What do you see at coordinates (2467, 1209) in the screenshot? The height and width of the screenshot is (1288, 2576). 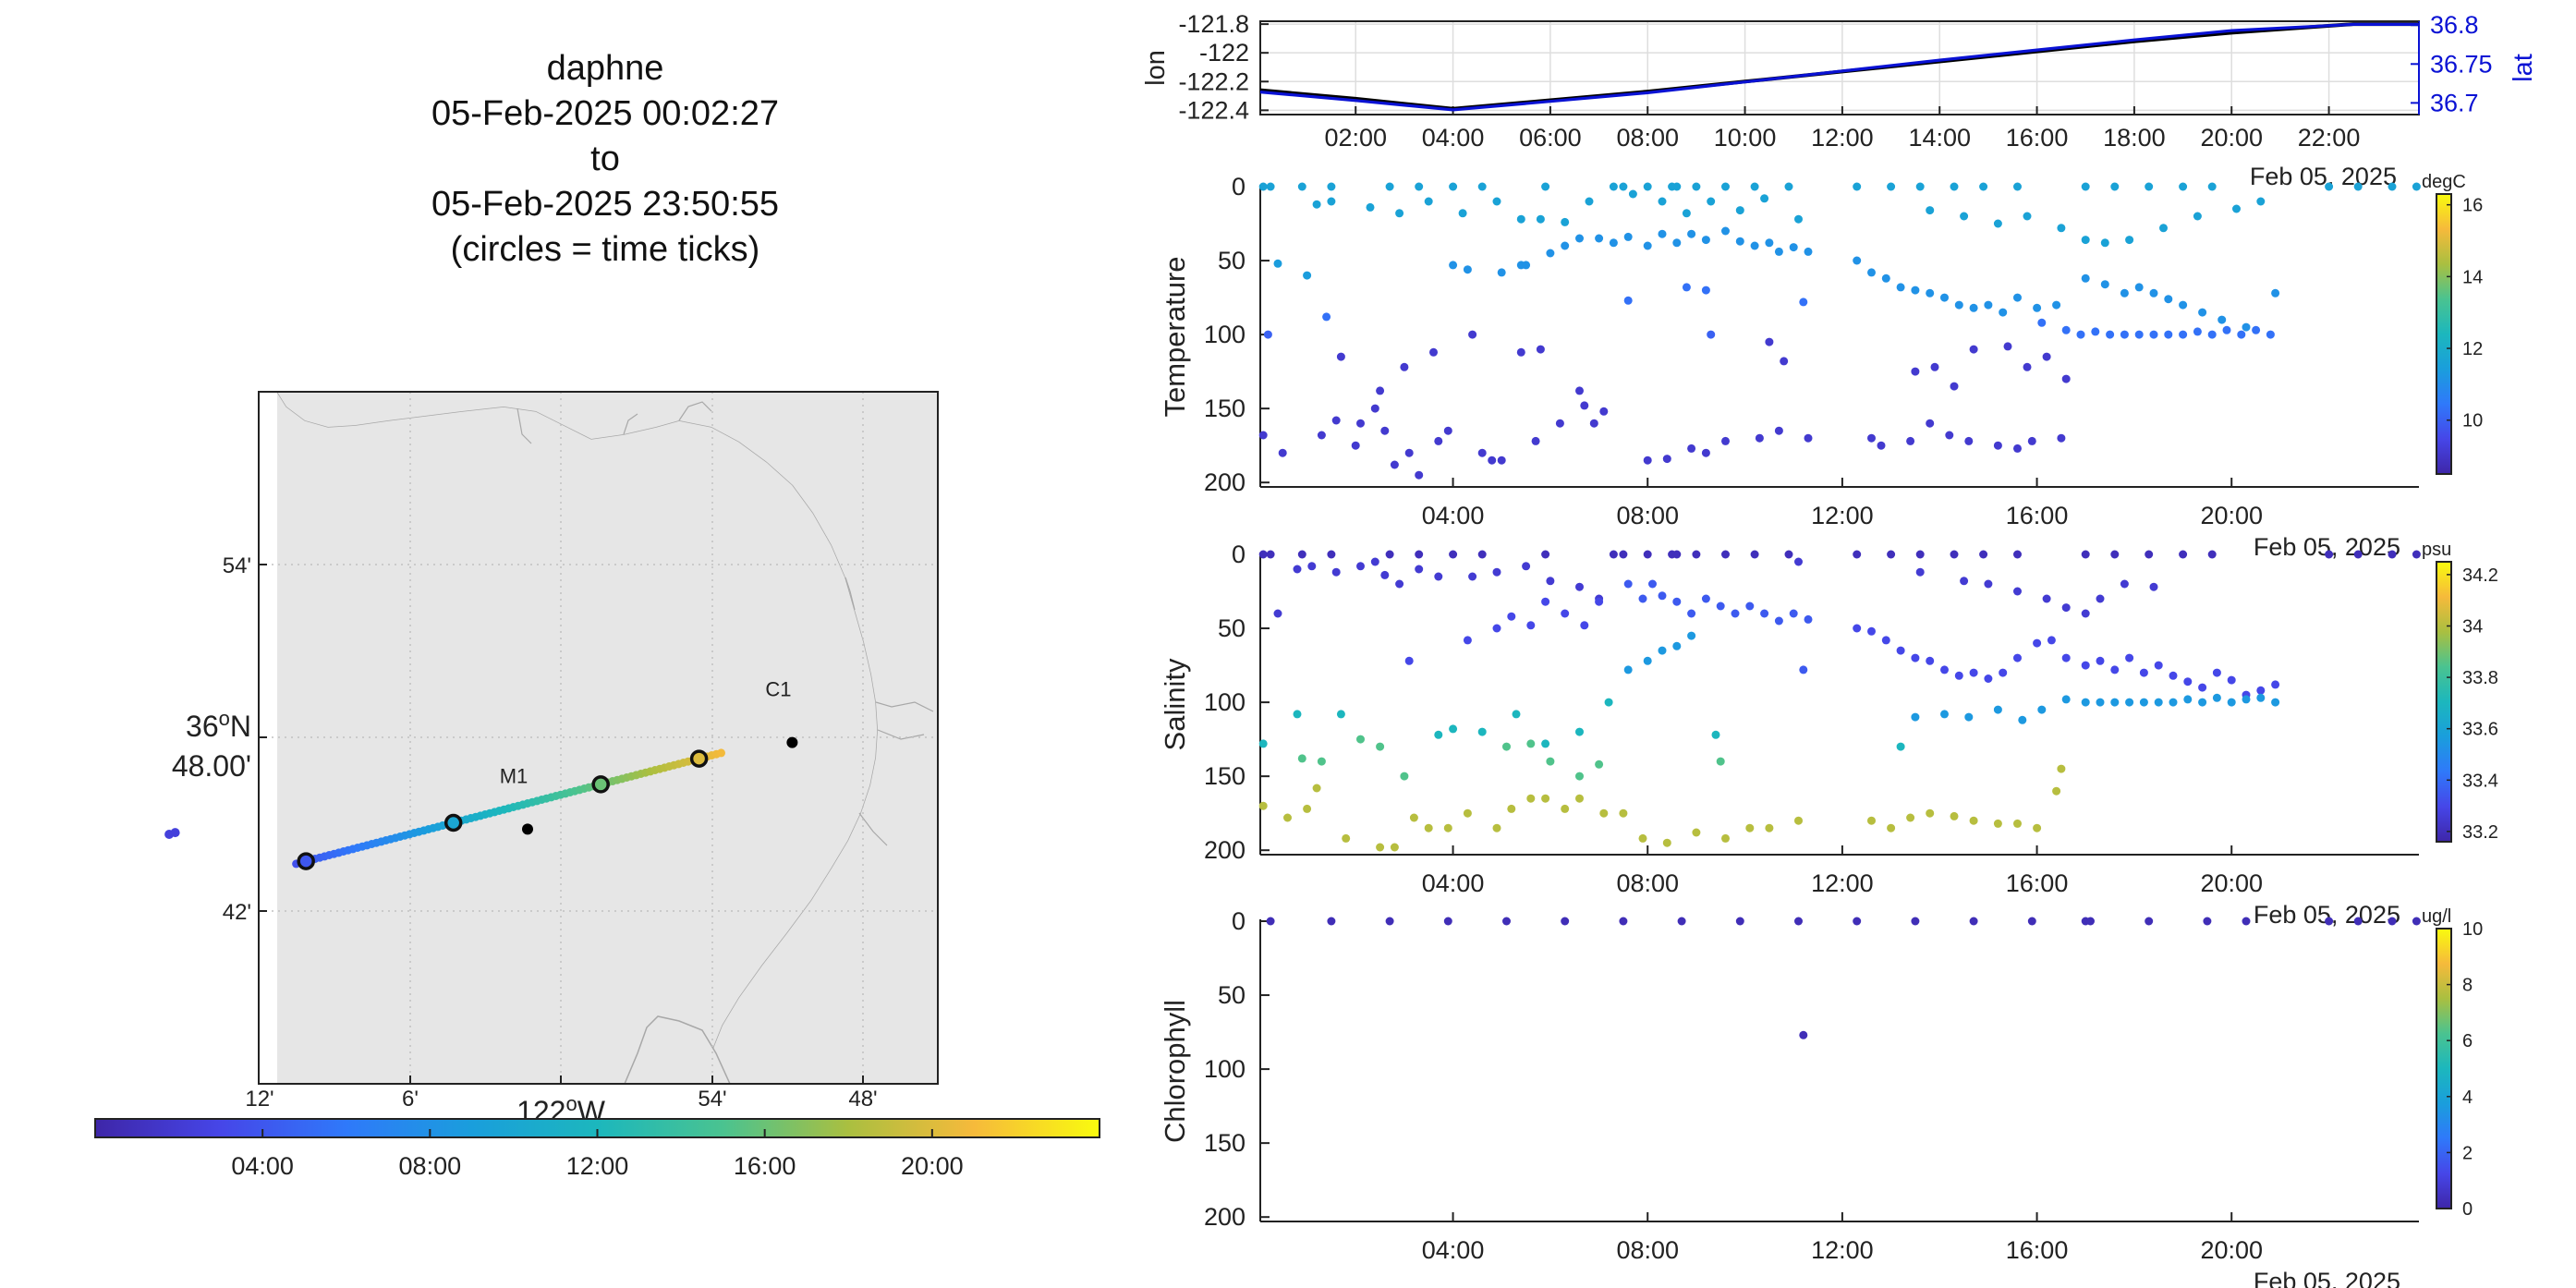 I see `colorbar-tick-label: 0` at bounding box center [2467, 1209].